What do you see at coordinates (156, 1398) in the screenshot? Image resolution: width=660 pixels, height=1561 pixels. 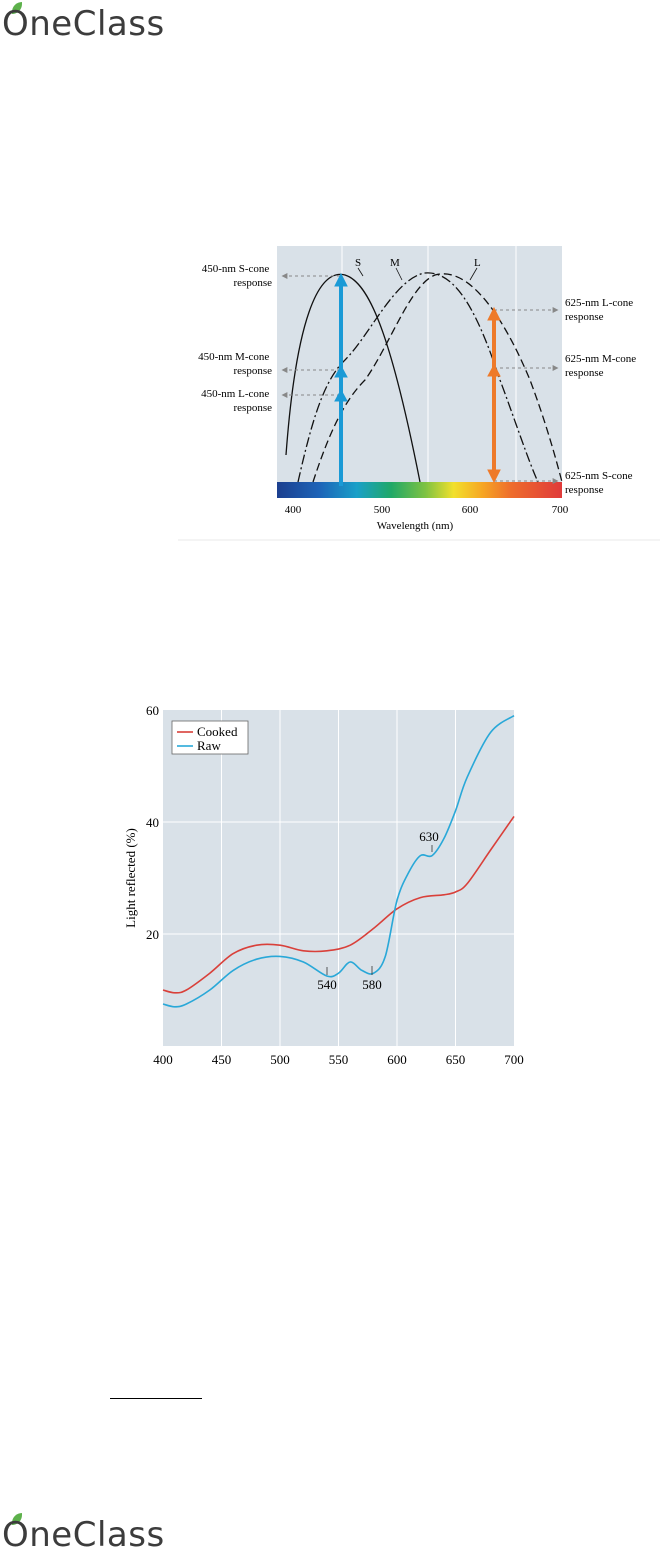 I see `divider-rule` at bounding box center [156, 1398].